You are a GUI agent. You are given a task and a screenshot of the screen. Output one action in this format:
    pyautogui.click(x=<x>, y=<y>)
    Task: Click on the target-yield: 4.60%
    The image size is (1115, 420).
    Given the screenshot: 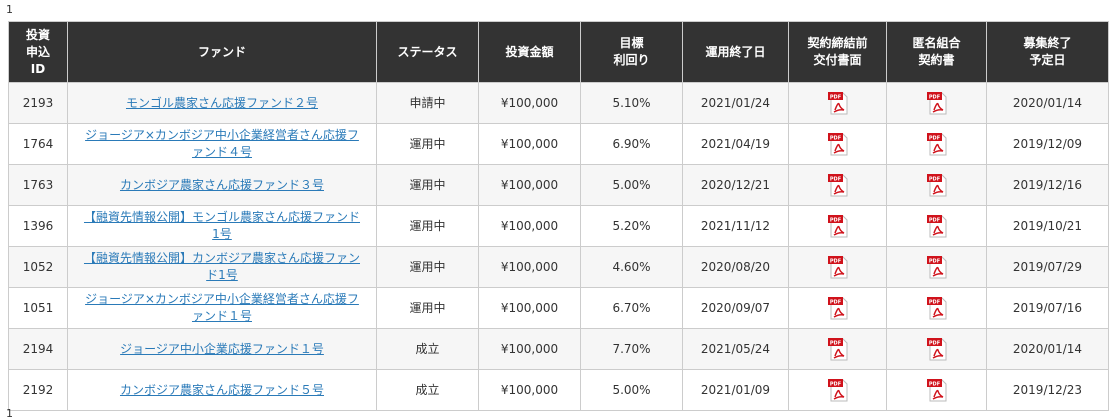 What is the action you would take?
    pyautogui.click(x=631, y=267)
    